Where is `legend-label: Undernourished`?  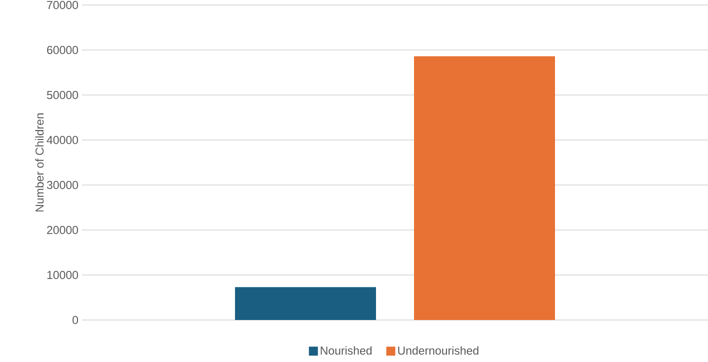 legend-label: Undernourished is located at coordinates (438, 350).